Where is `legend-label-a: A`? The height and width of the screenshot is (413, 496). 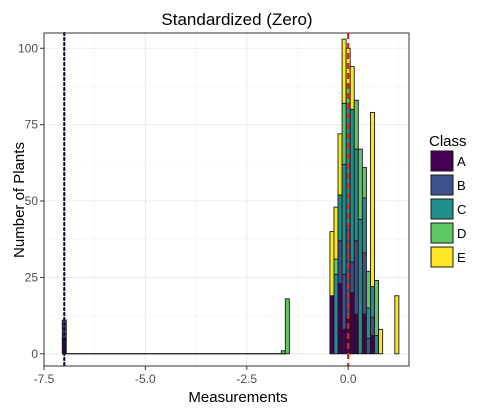 legend-label-a: A is located at coordinates (461, 161).